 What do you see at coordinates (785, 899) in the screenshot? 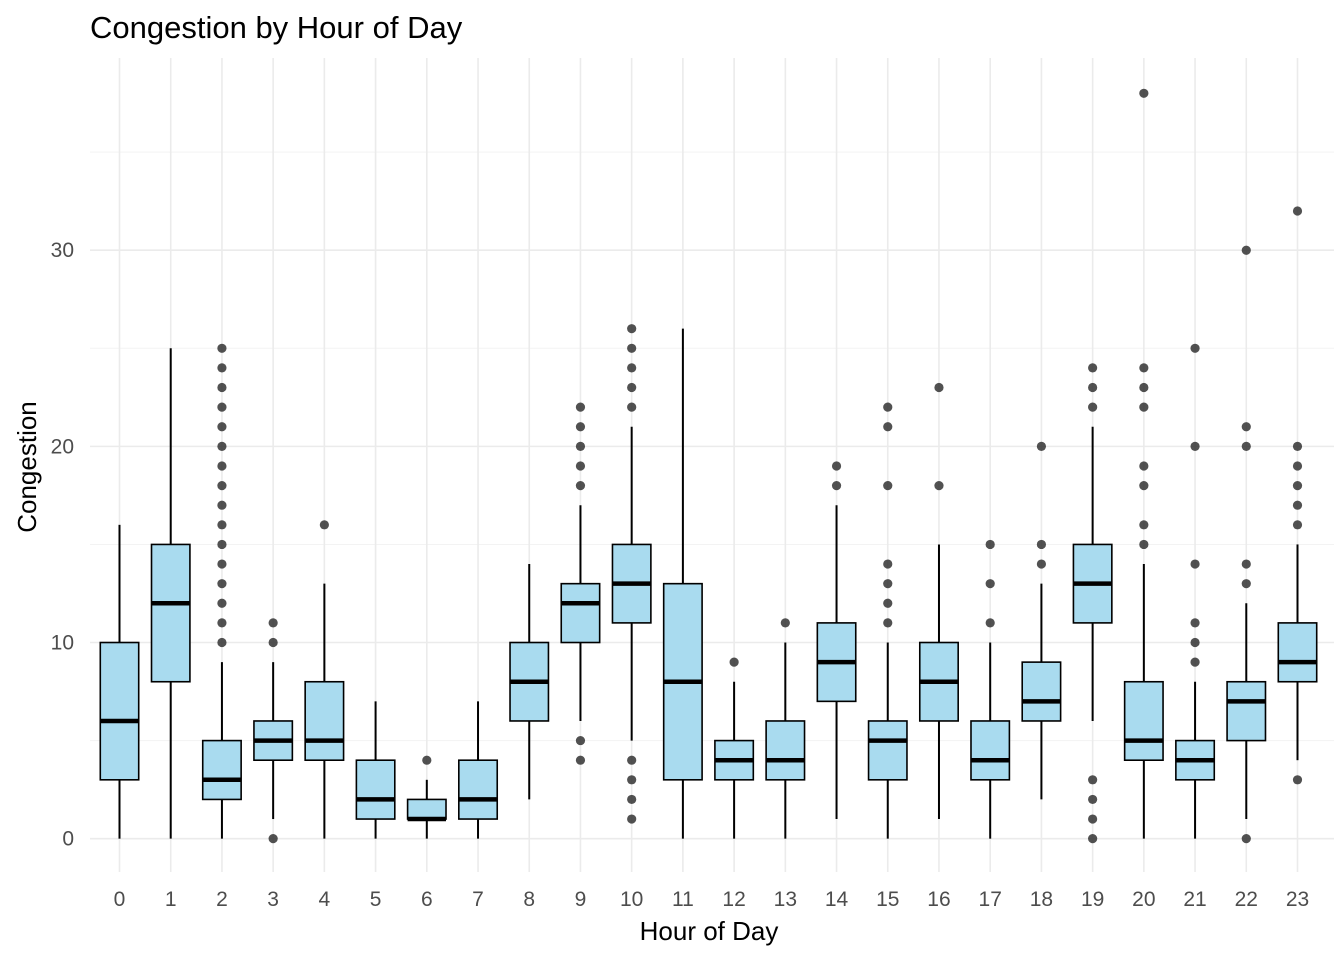
I see `x-tick-label: 13` at bounding box center [785, 899].